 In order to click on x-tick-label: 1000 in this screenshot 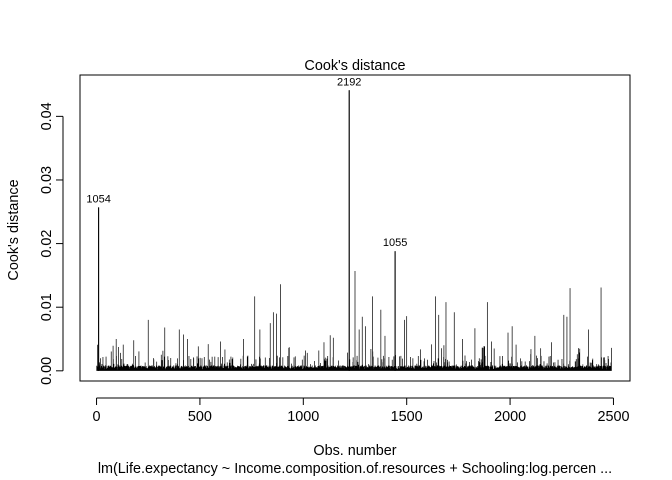, I will do `click(303, 417)`.